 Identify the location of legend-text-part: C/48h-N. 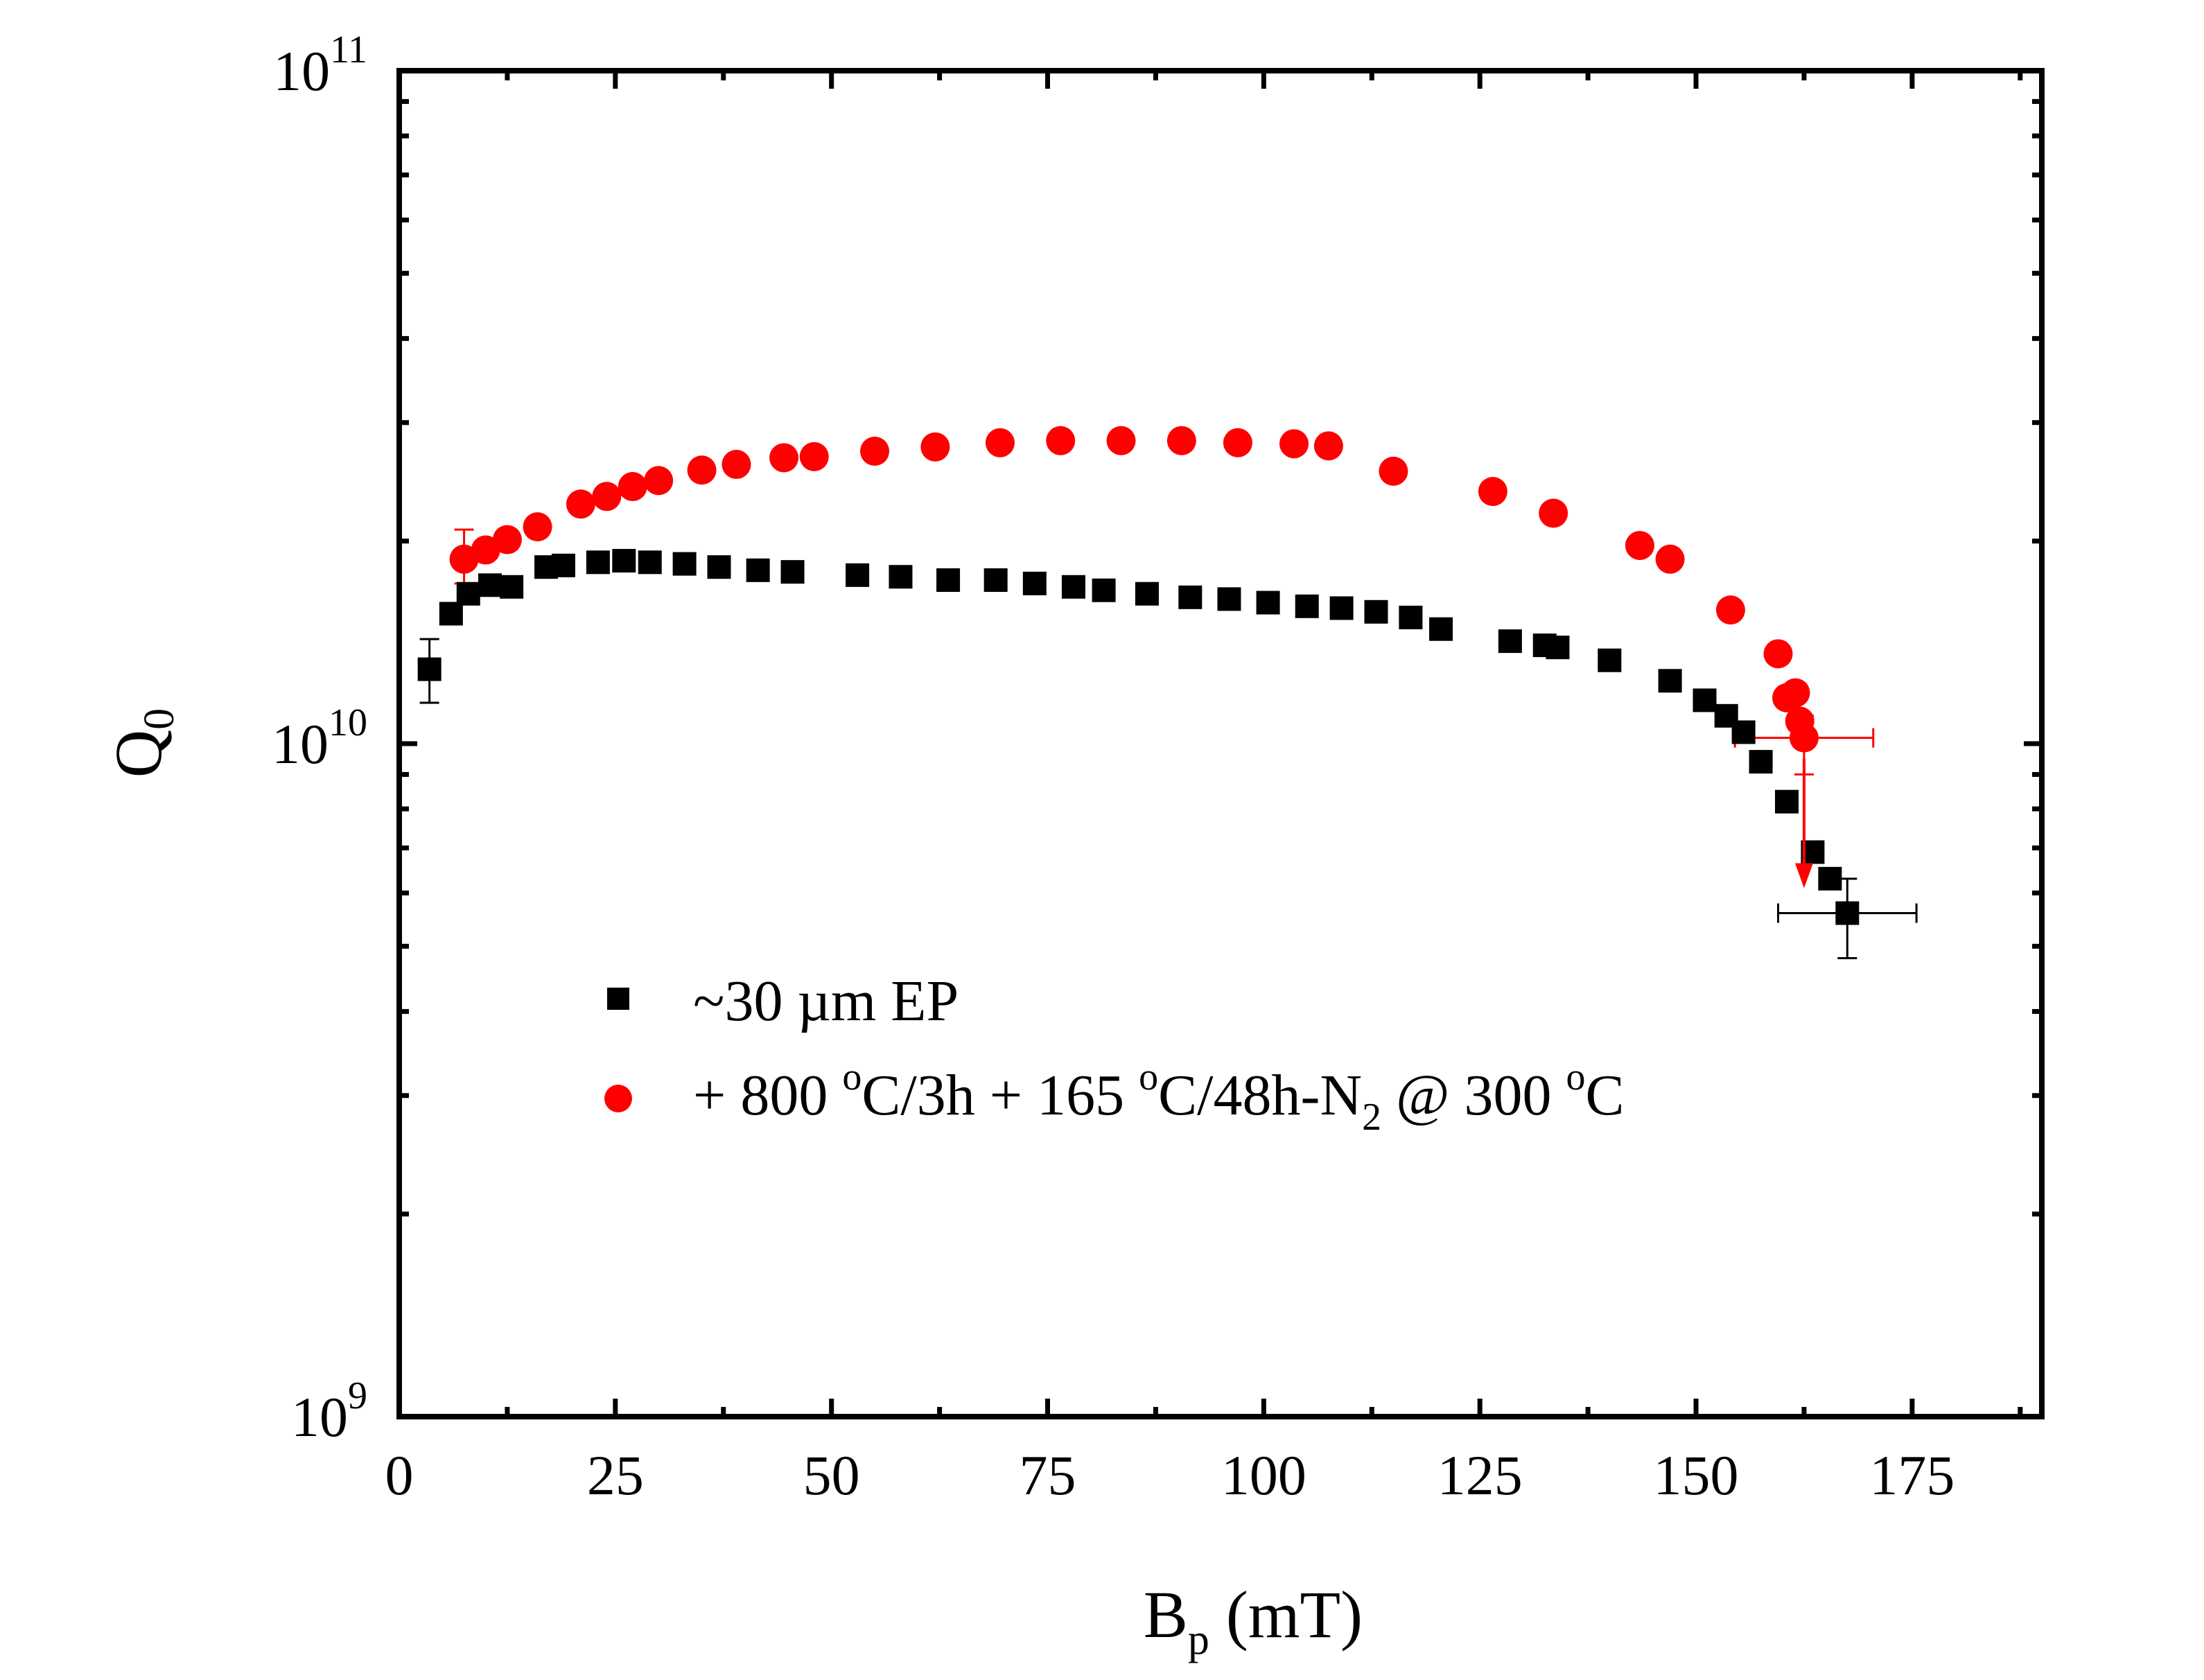
(1260, 1095).